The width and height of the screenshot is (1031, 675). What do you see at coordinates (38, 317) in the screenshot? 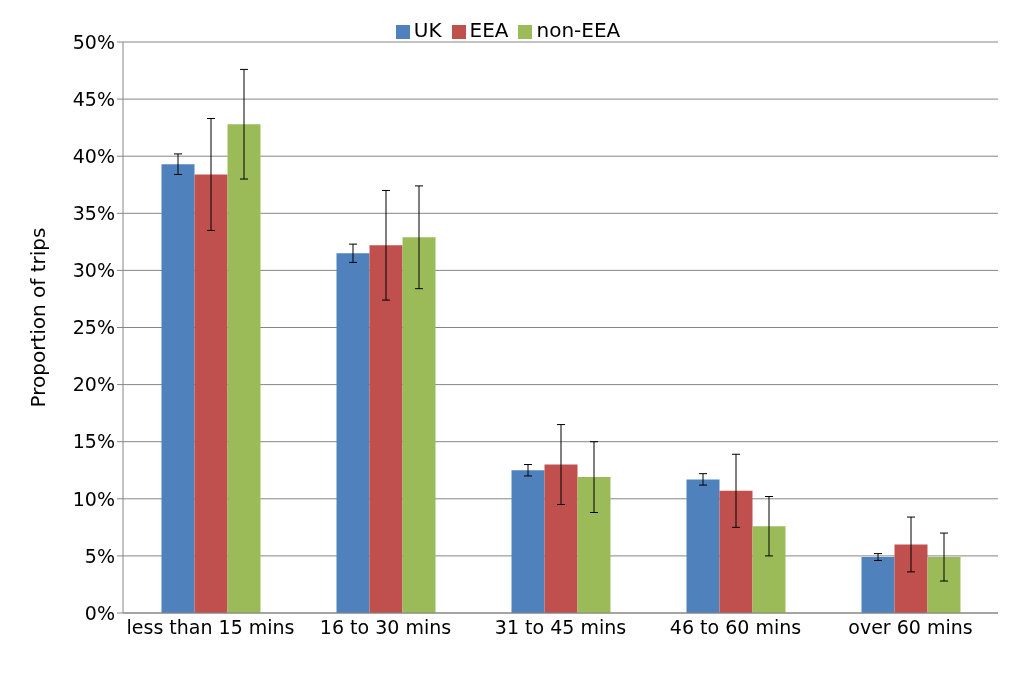
I see `y-axis-title: Proportion of trips` at bounding box center [38, 317].